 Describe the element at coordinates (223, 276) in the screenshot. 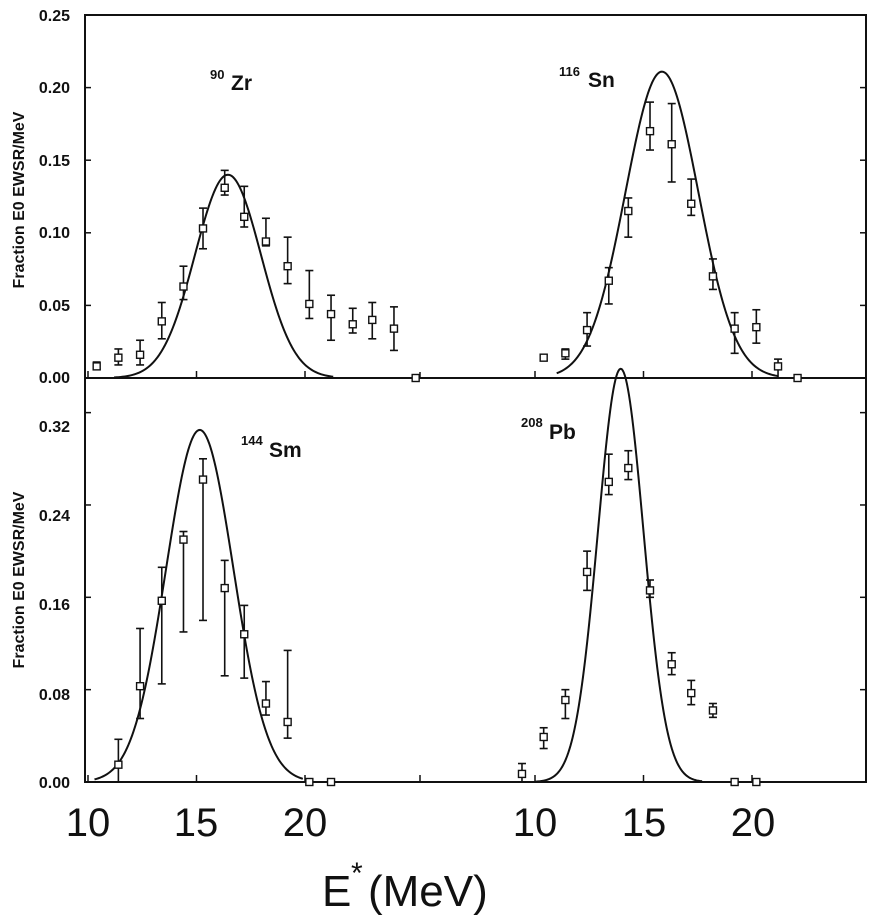

I see `fit-curve-90zr` at that location.